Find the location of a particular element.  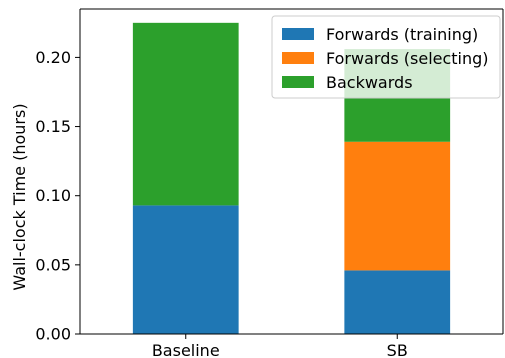

y-tick-label: 0.15 is located at coordinates (53, 126).